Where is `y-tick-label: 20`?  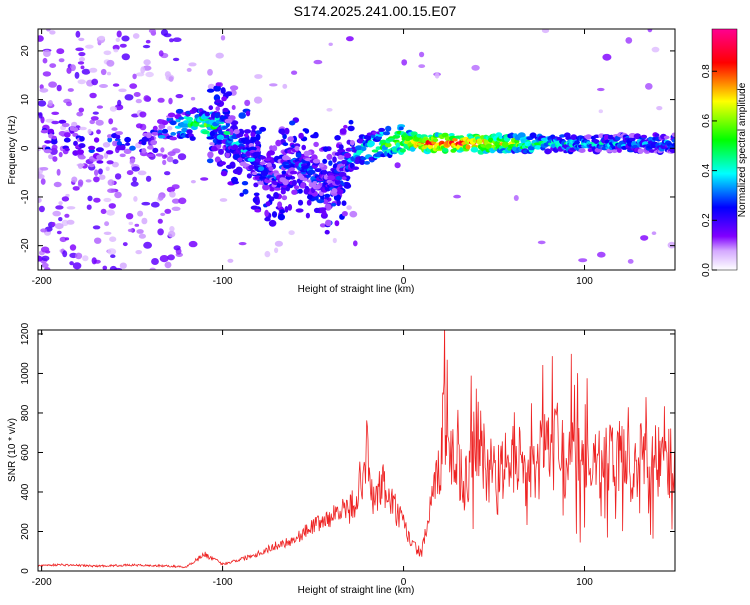
y-tick-label: 20 is located at coordinates (25, 51).